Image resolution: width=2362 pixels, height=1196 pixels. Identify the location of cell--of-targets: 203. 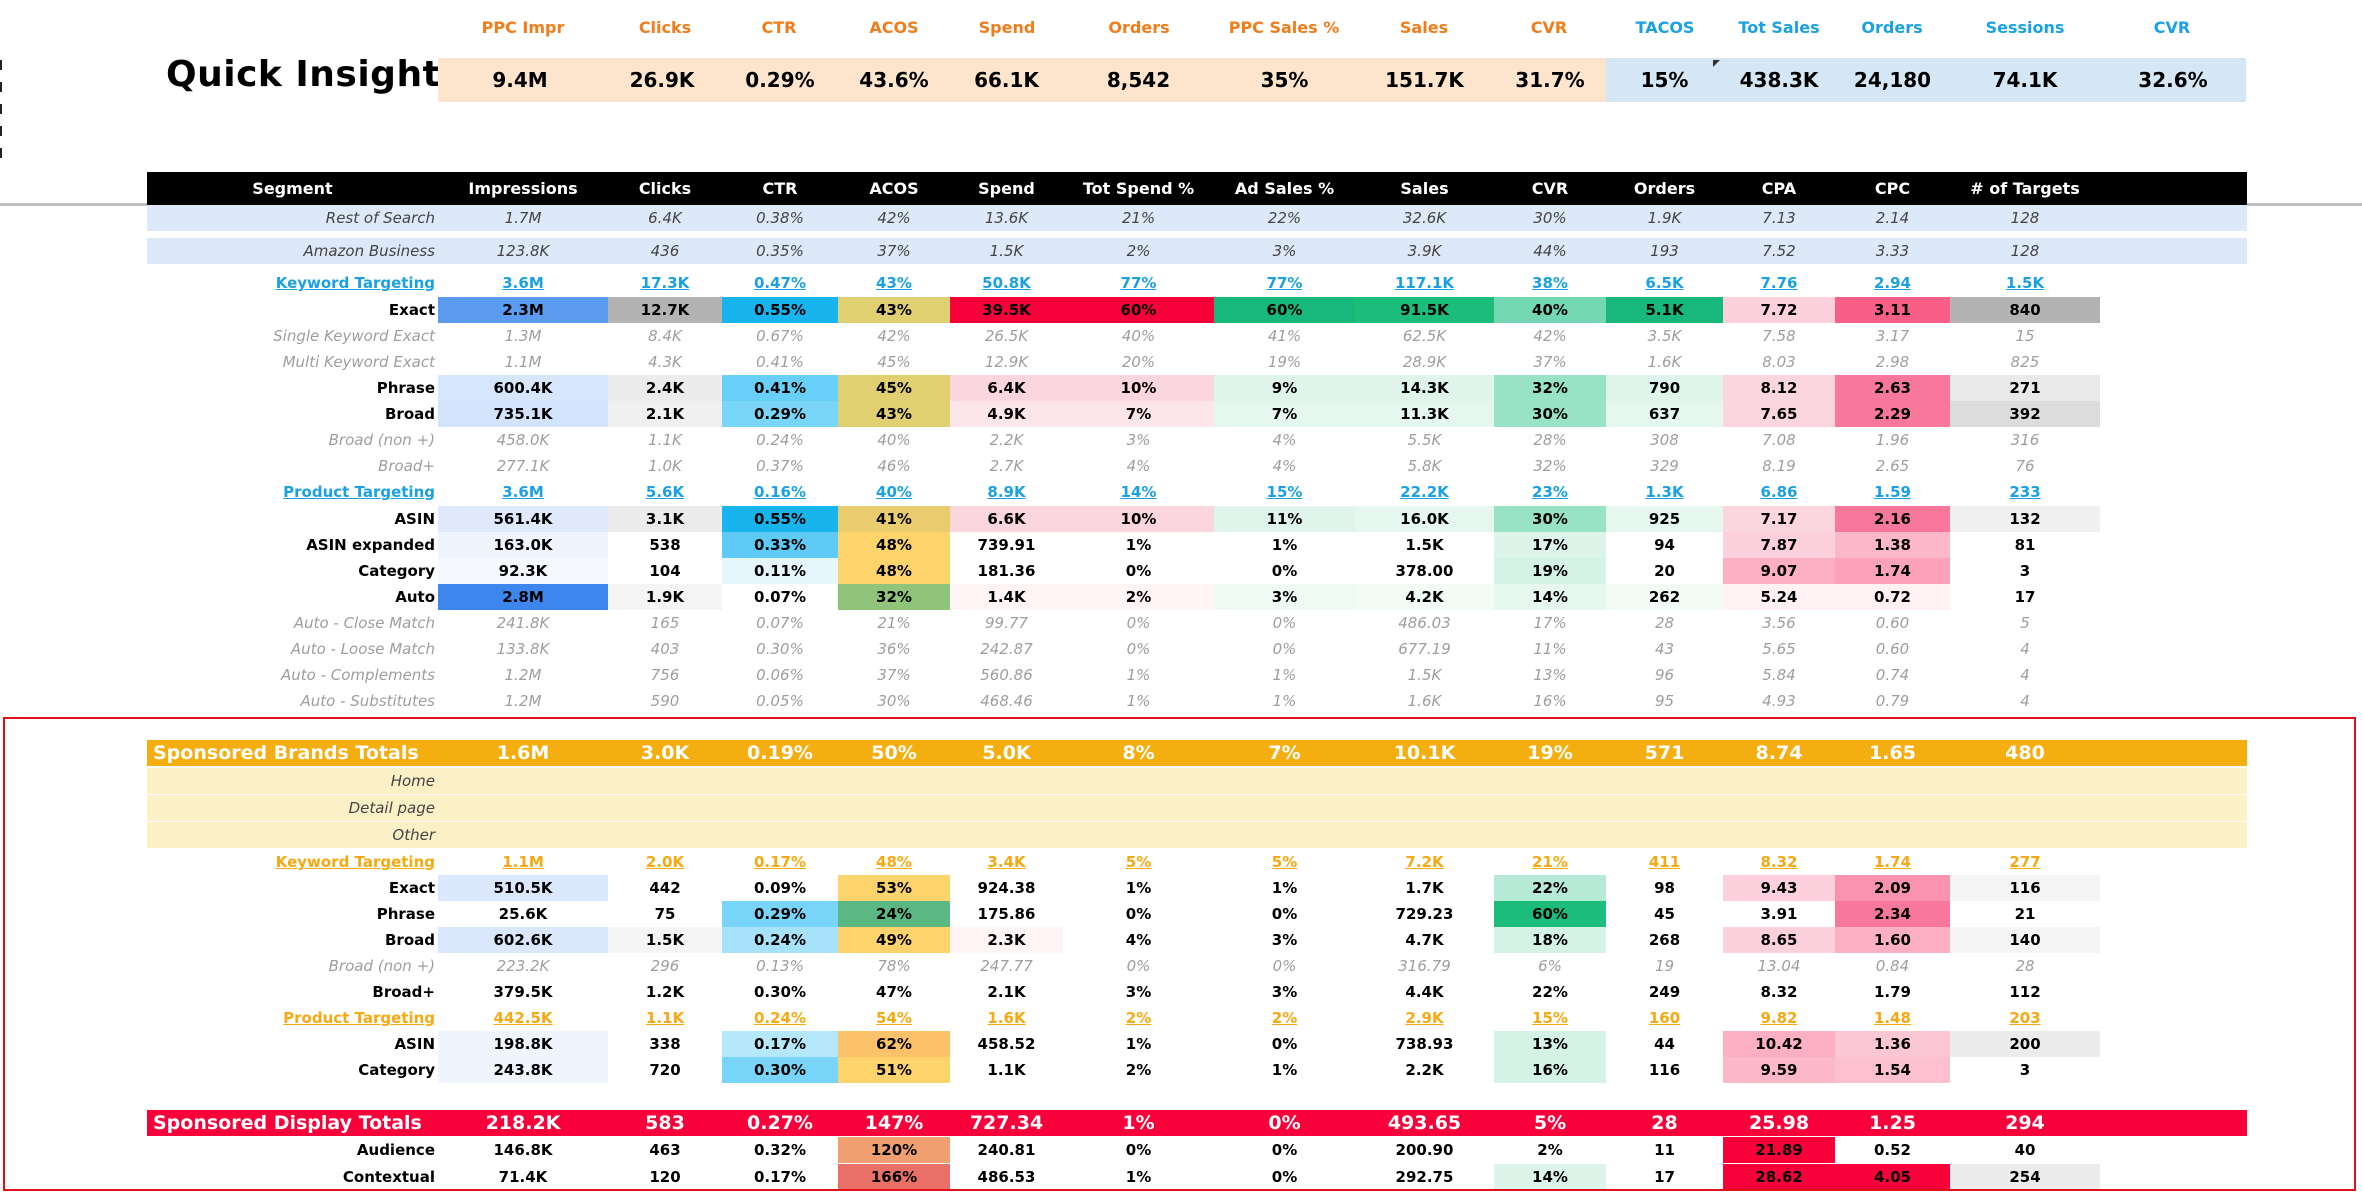
(2025, 1018).